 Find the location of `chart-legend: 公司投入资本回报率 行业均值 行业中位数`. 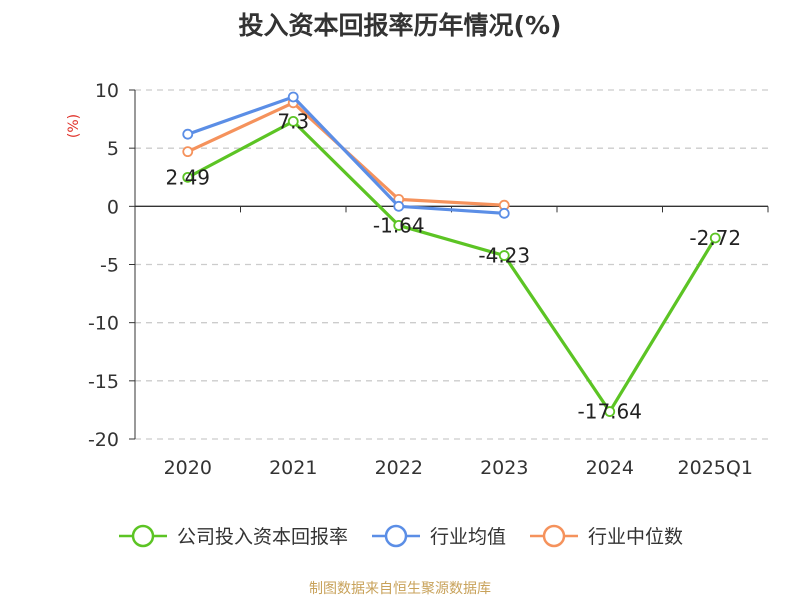

chart-legend: 公司投入资本回报率 行业均值 行业中位数 is located at coordinates (400, 535).